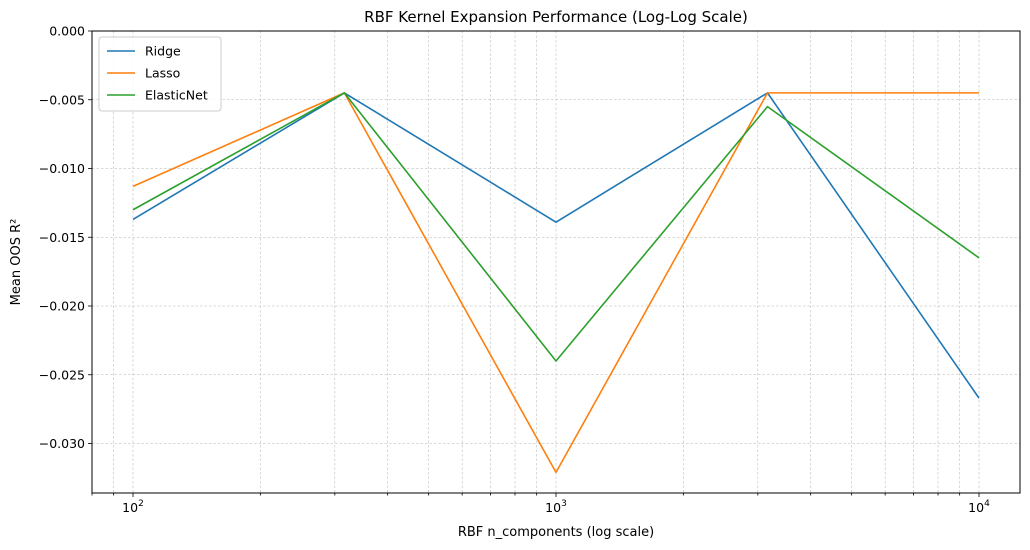 This screenshot has height=550, width=1030. What do you see at coordinates (62, 306) in the screenshot?
I see `y-tick-label: −0.020` at bounding box center [62, 306].